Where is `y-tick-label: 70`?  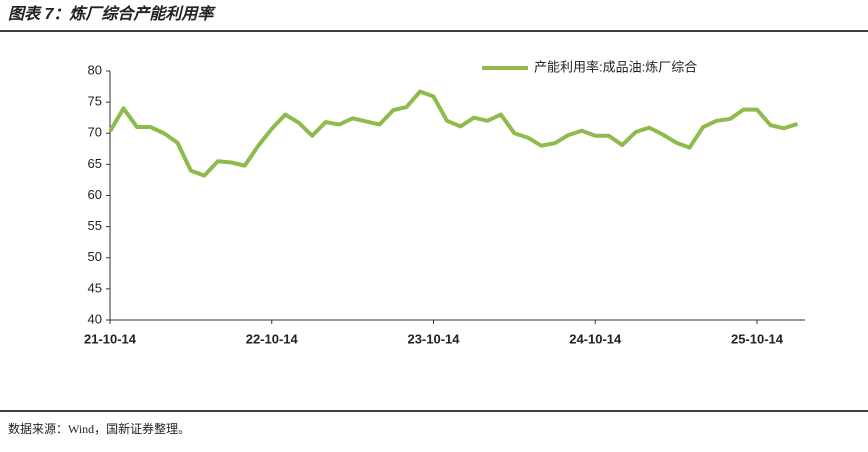
y-tick-label: 70 is located at coordinates (95, 132).